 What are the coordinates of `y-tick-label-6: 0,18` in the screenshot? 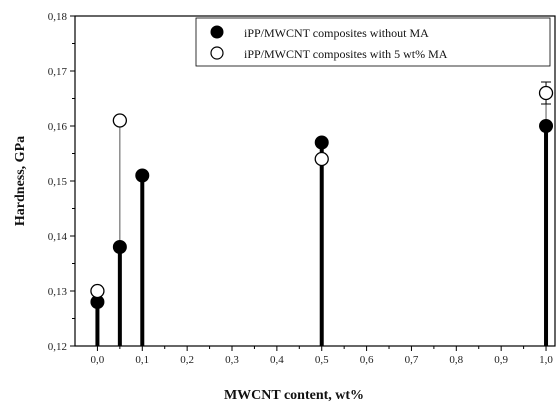 It's located at (58, 17).